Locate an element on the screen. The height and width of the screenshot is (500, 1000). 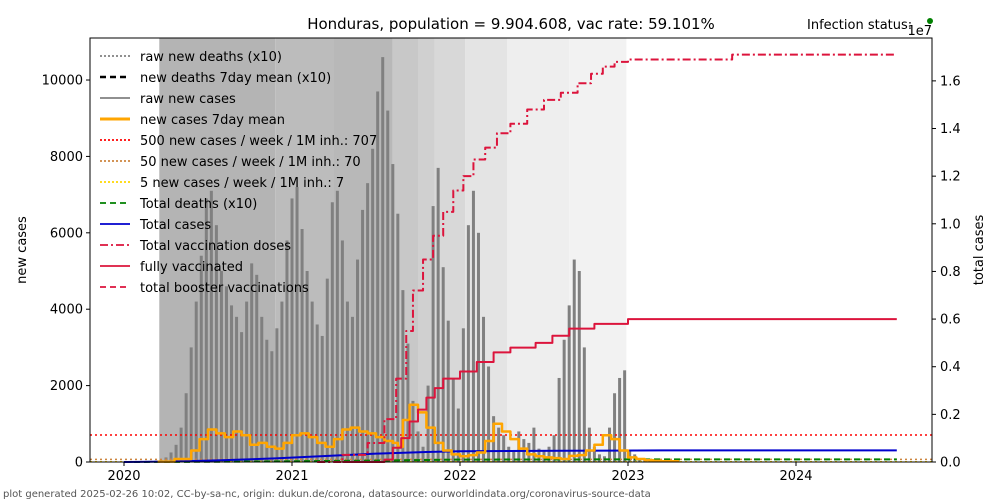
x-tick-label: 2022 is located at coordinates (459, 476).